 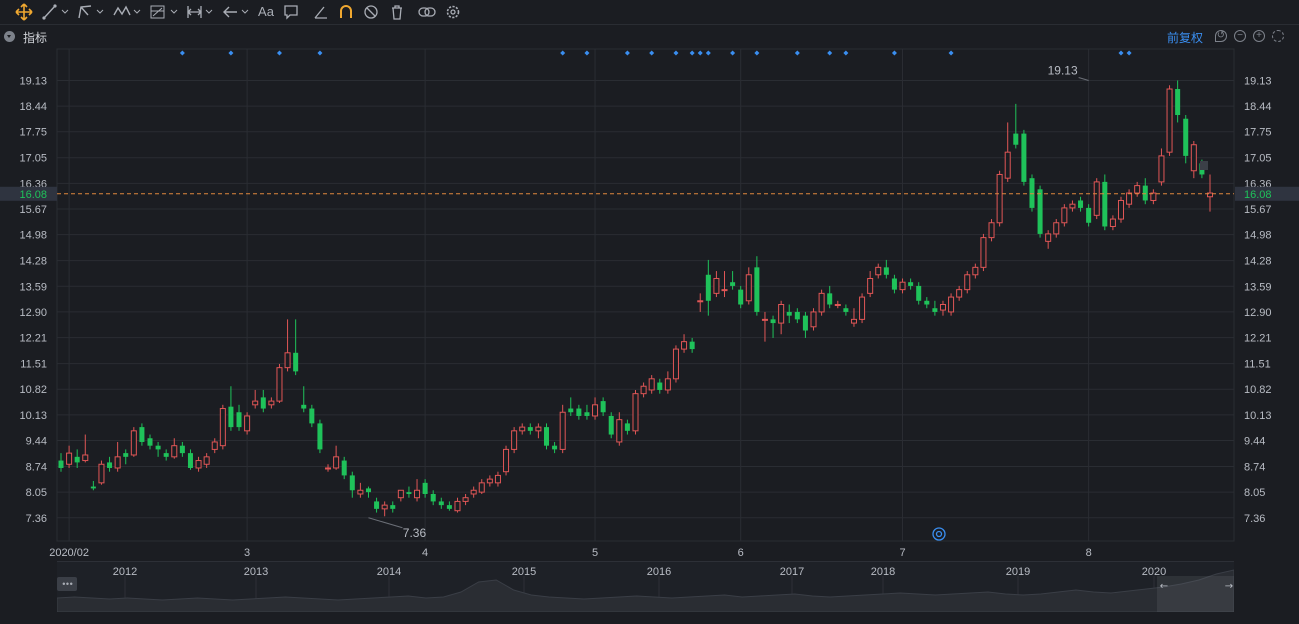 I want to click on fibonacci-tool-icon, so click(x=164, y=12).